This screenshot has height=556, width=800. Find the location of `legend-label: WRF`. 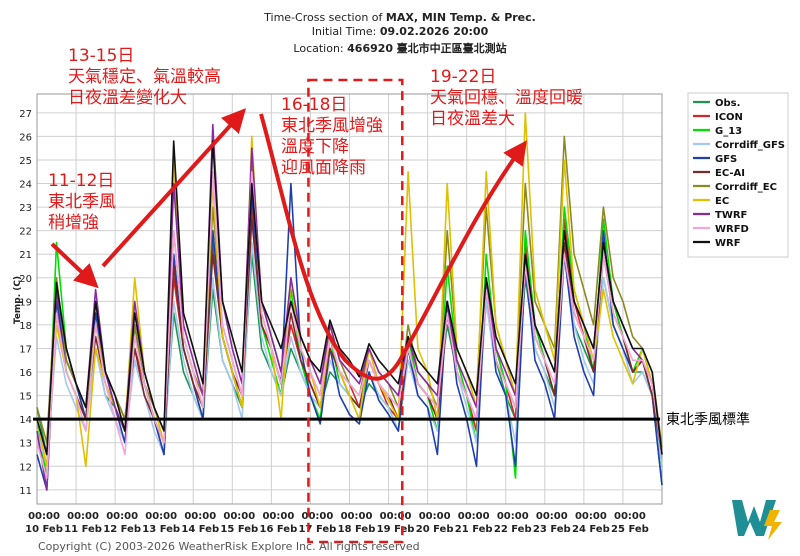

legend-label: WRF is located at coordinates (728, 243).